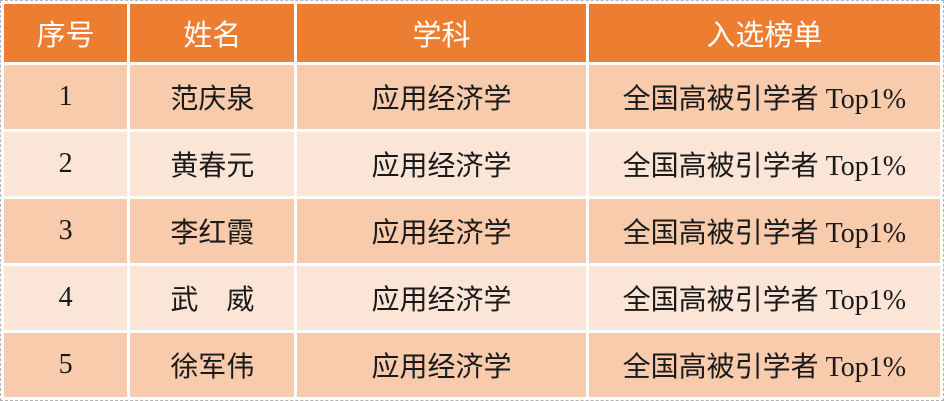 This screenshot has height=401, width=944. Describe the element at coordinates (66, 365) in the screenshot. I see `cell-index: 5` at that location.